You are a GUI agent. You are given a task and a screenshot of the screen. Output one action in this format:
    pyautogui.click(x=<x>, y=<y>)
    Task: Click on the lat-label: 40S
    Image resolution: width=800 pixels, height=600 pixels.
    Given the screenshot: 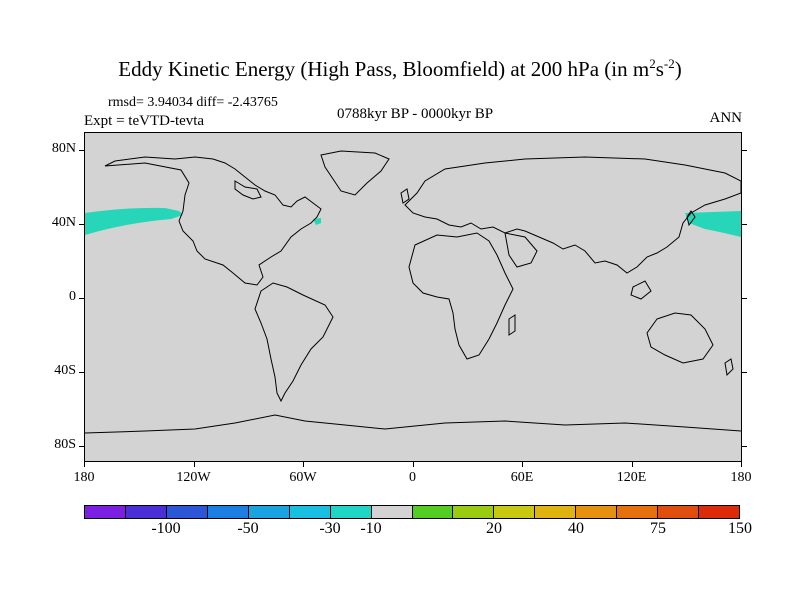 What is the action you would take?
    pyautogui.click(x=65, y=370)
    